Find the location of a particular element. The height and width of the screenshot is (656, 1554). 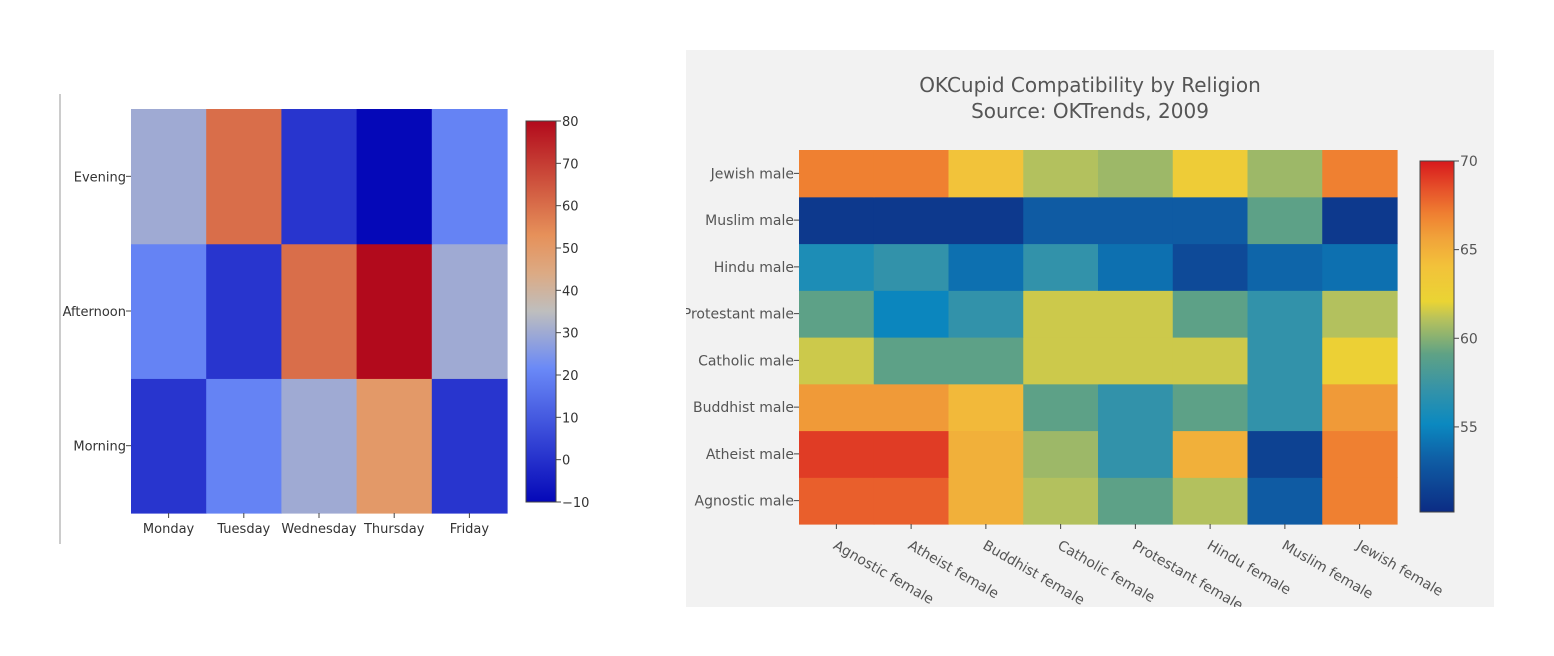

y-tick-label: Jewish male is located at coordinates (752, 174).